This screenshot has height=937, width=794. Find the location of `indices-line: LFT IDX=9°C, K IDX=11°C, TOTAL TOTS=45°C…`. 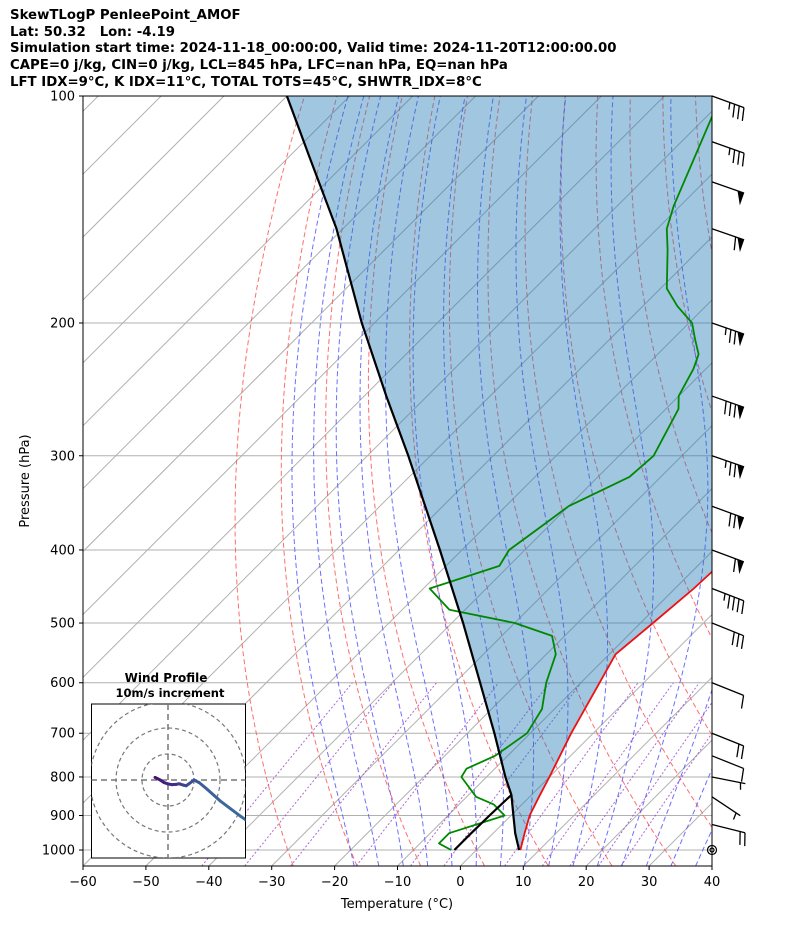

indices-line: LFT IDX=9°C, K IDX=11°C, TOTAL TOTS=45°C… is located at coordinates (246, 82).